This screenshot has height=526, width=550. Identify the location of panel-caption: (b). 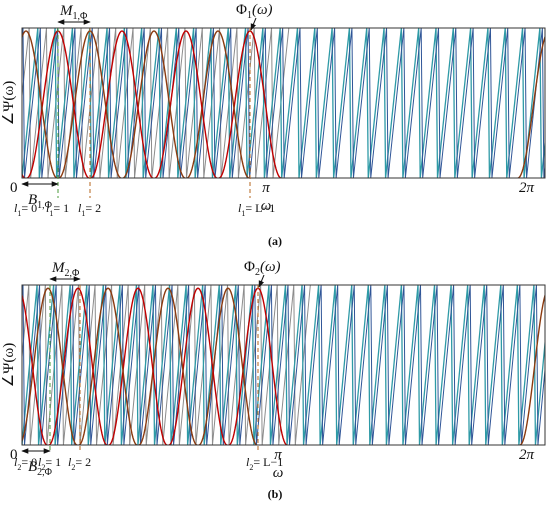
(275, 494).